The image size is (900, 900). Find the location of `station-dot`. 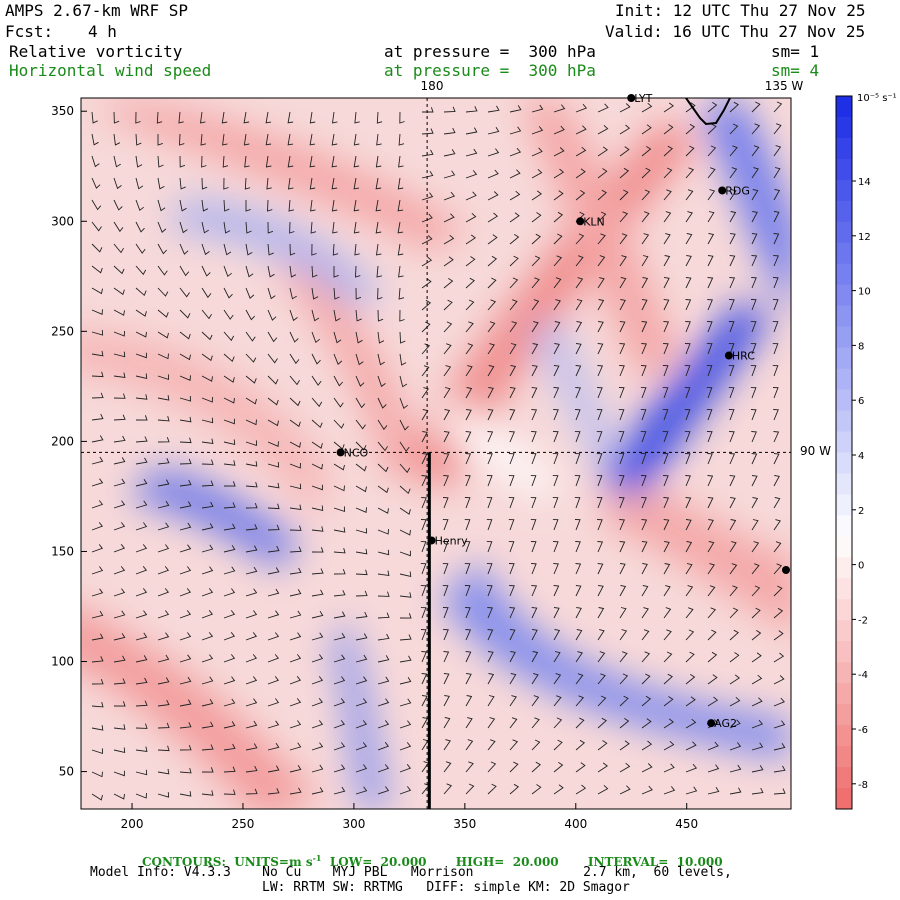

station-dot is located at coordinates (711, 723).